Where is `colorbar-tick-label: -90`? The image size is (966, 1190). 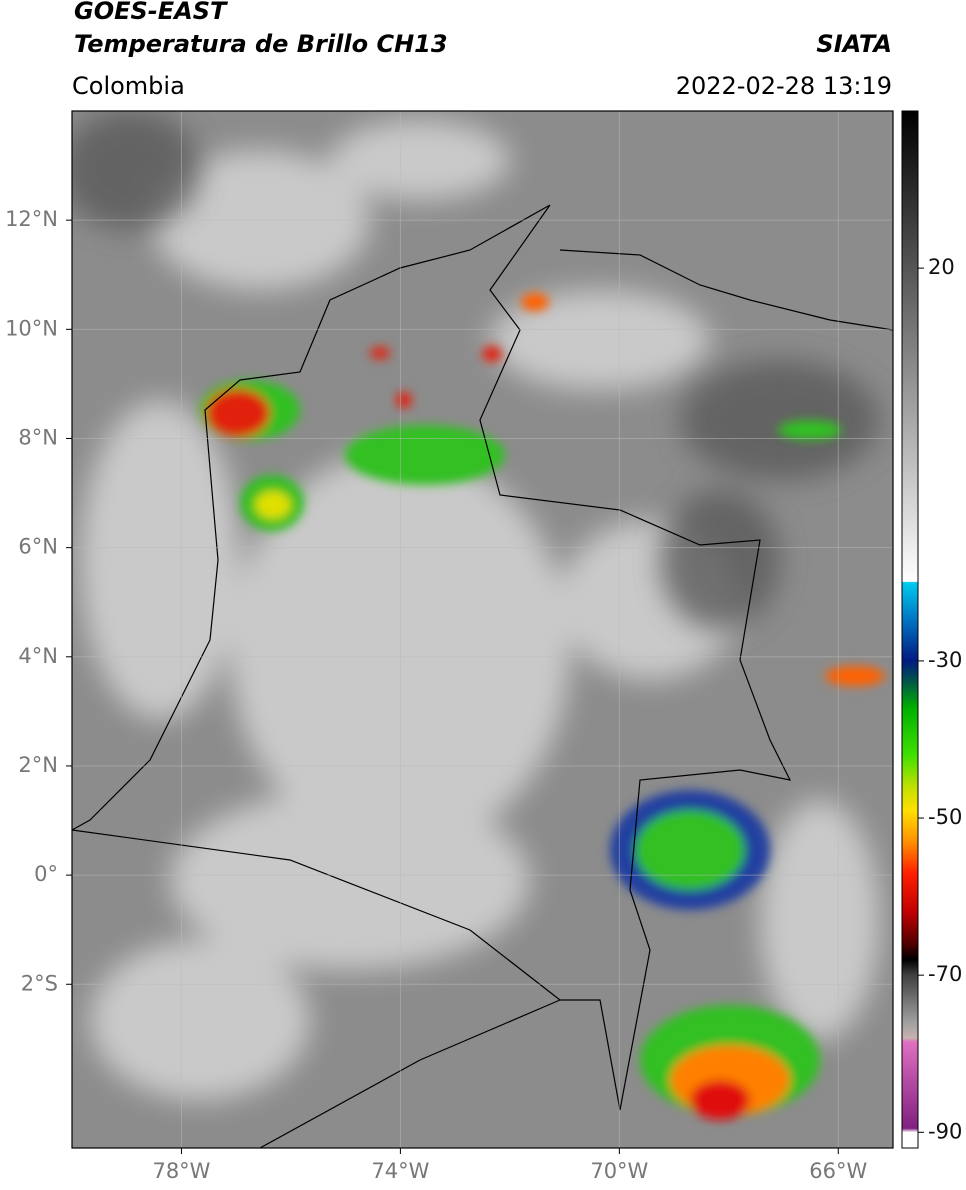 colorbar-tick-label: -90 is located at coordinates (945, 1131).